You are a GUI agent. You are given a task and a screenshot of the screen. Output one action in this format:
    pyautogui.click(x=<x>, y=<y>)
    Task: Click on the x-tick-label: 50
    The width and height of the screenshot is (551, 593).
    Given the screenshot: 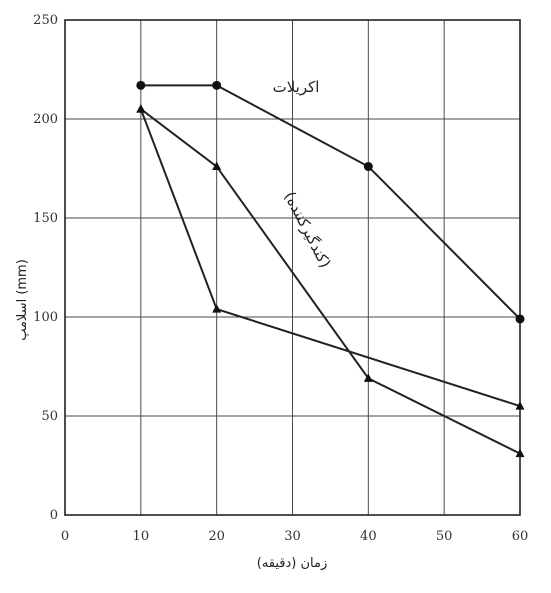 What is the action you would take?
    pyautogui.click(x=444, y=536)
    